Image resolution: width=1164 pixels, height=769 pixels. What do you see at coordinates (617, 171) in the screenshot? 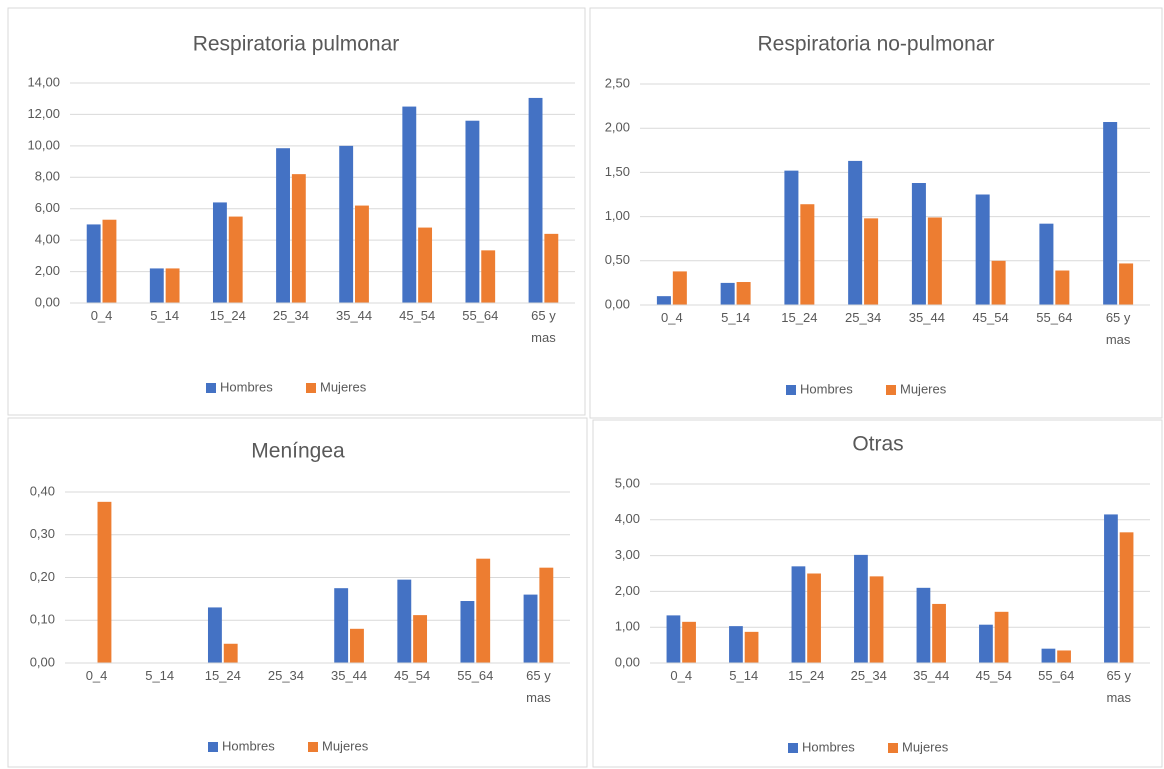
I see `y-tick-label: 1,50` at bounding box center [617, 171].